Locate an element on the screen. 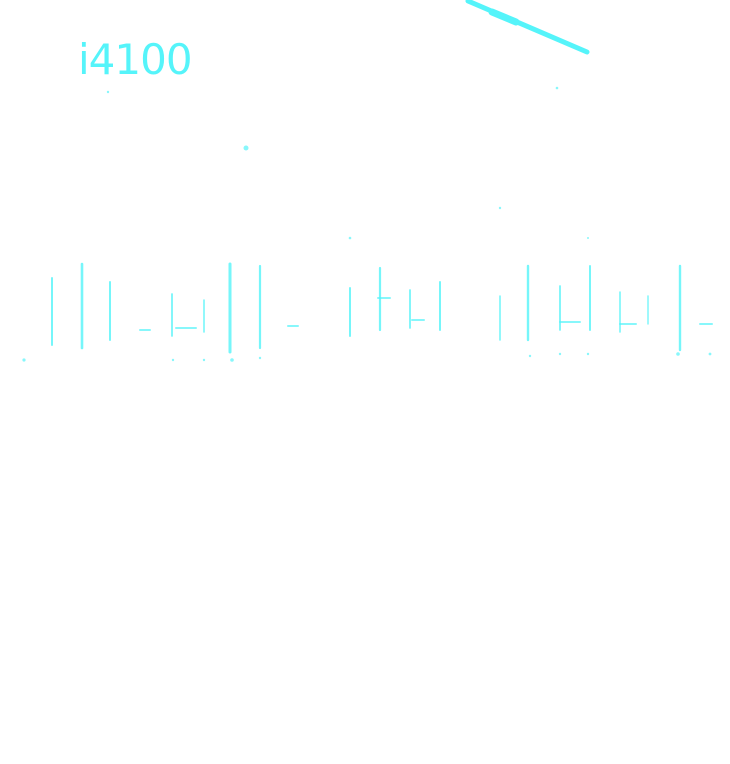 The width and height of the screenshot is (730, 764). number-marking: i4100 is located at coordinates (135, 59).